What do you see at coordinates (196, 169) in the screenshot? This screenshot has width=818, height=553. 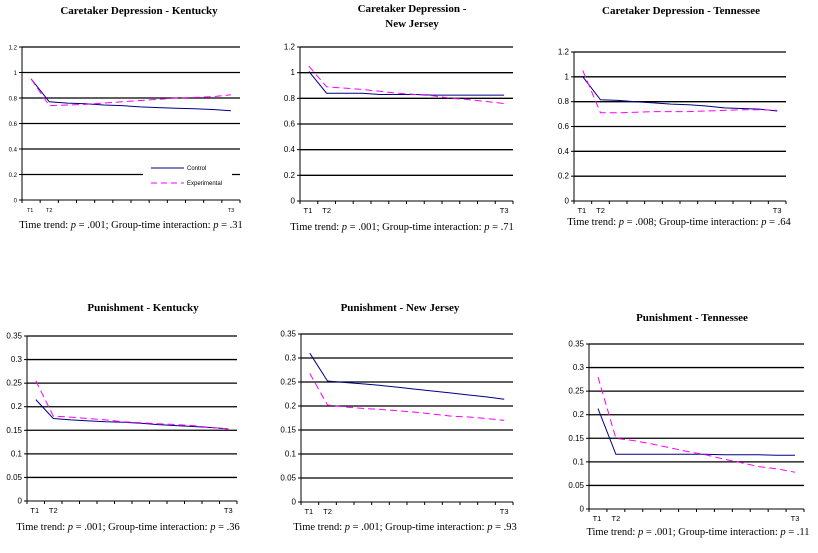 I see `legend-label-control: Control` at bounding box center [196, 169].